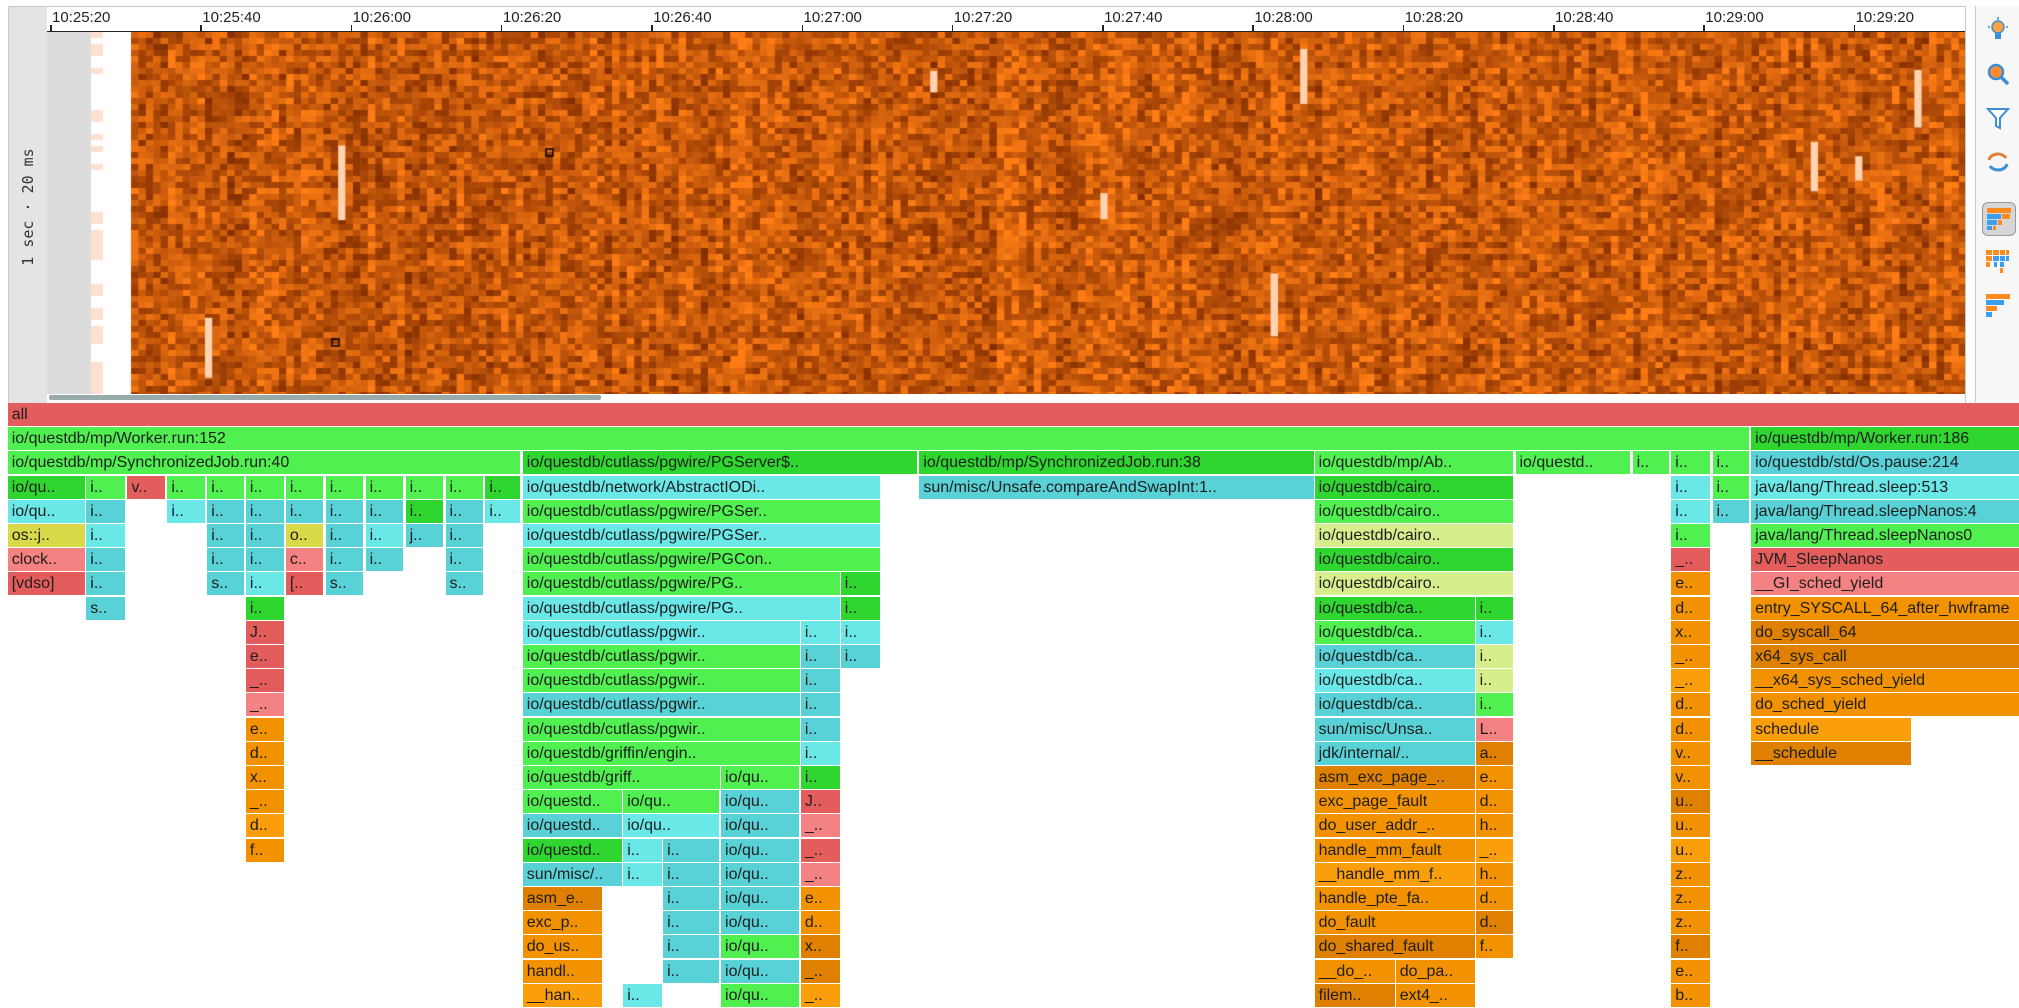 The height and width of the screenshot is (1008, 2019). Describe the element at coordinates (1395, 898) in the screenshot. I see `flame-frame: handle_pte_fa..` at that location.